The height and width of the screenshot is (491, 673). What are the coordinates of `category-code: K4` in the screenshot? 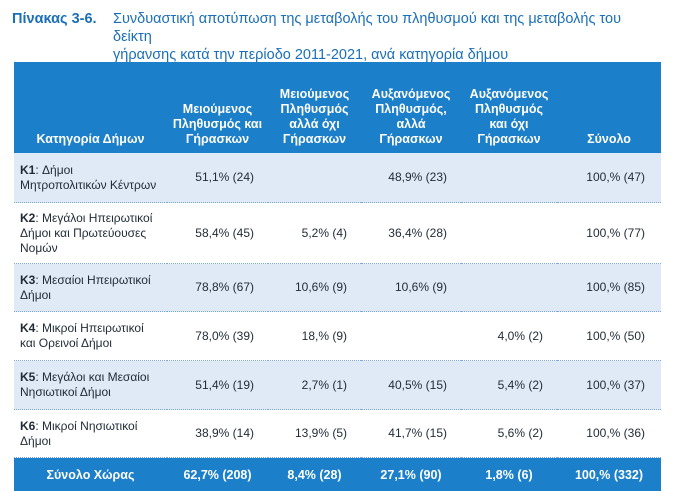 It's located at (27, 328).